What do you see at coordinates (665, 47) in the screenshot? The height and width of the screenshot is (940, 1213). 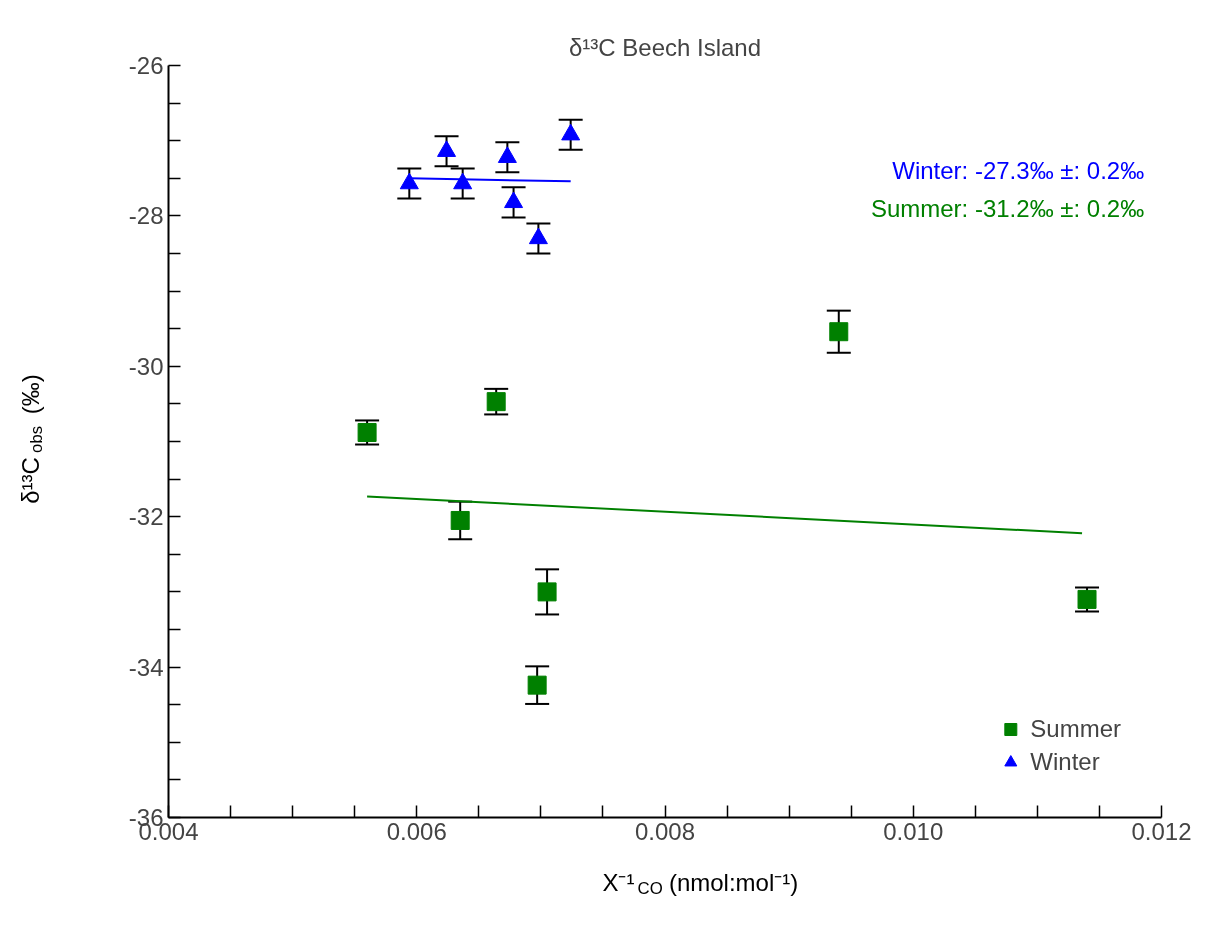 I see `chart-title: δ¹³C Beech Island` at bounding box center [665, 47].